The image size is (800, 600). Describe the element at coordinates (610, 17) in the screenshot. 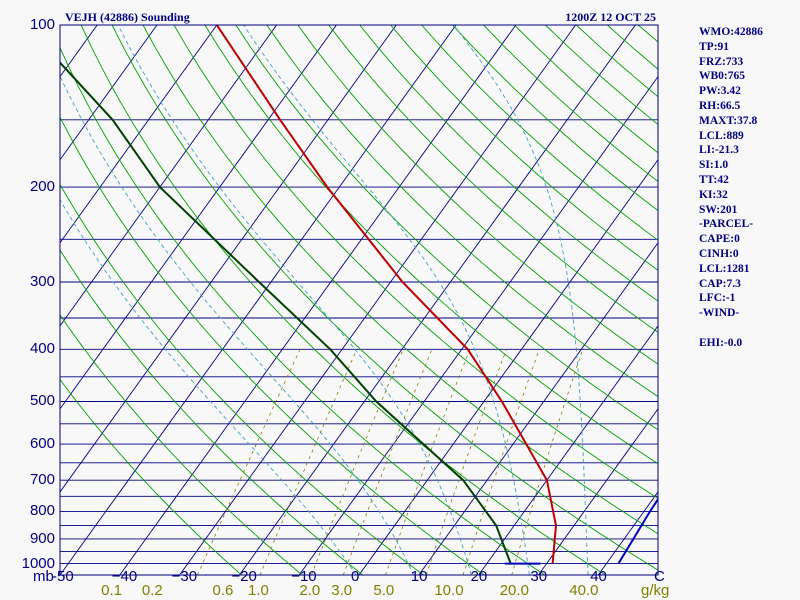

I see `chart-datetime: 1200Z 12 OCT 25` at that location.